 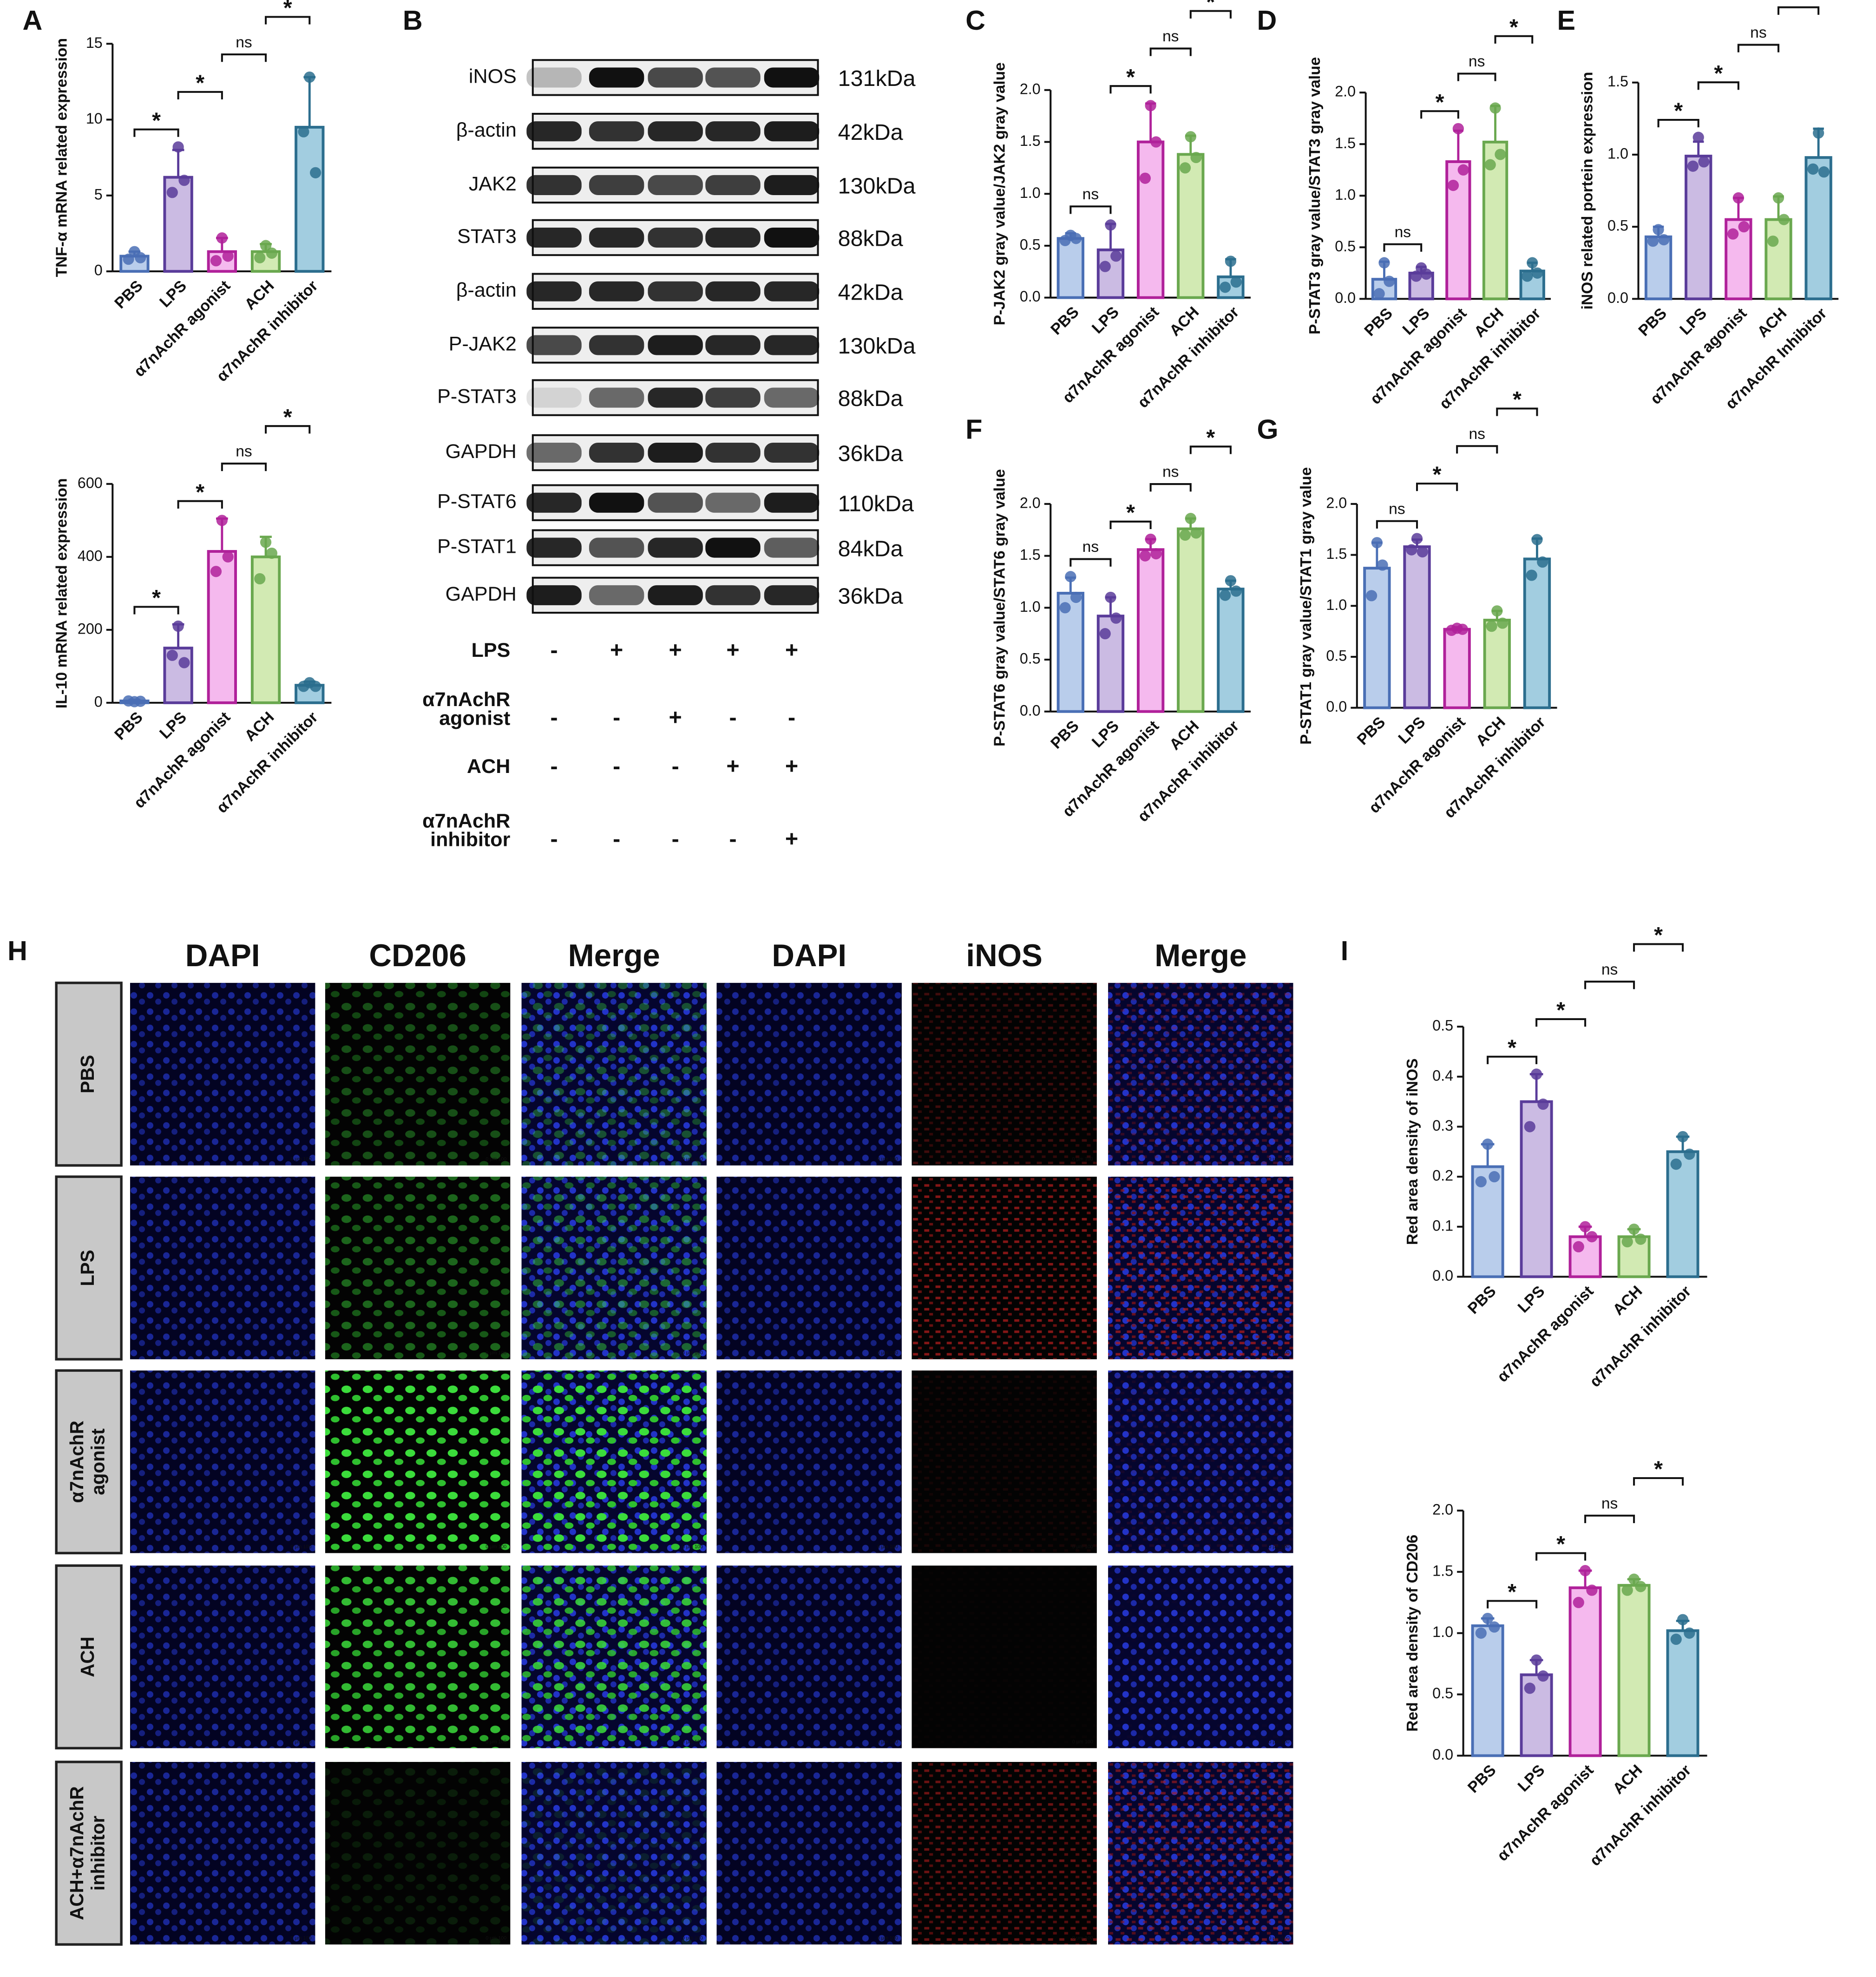 I want to click on y-tick-label: 0.1, so click(x=1442, y=1225).